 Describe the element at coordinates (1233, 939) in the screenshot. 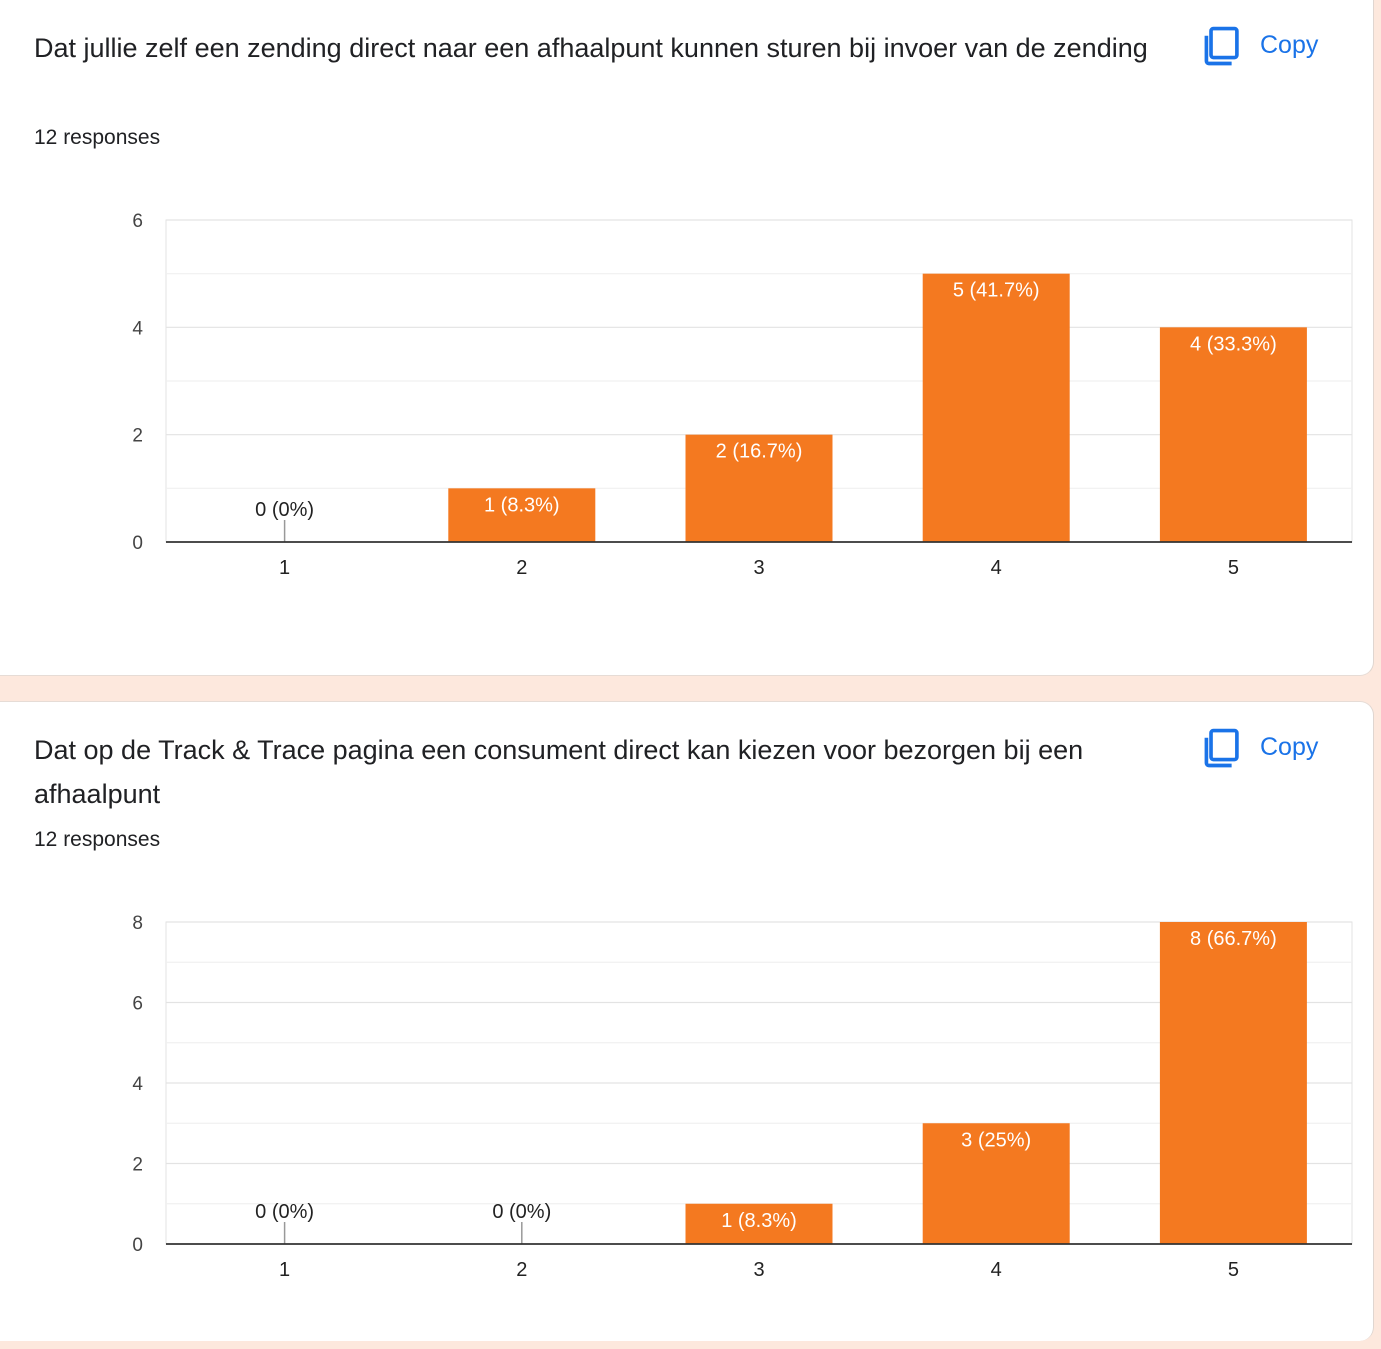

I see `data-label: 8 (66.7%)` at that location.